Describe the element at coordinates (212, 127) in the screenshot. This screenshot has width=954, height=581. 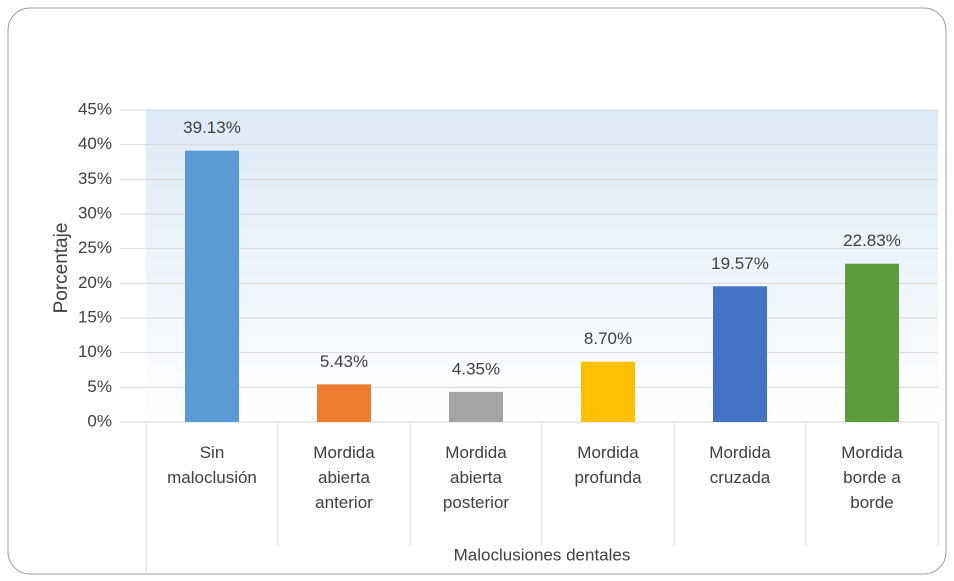
I see `data-label: 39.13%` at that location.